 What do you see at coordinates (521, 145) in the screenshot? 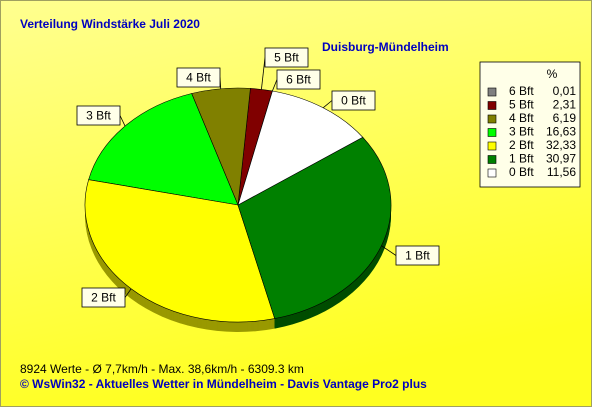
I see `legend-label: 2 Bft` at bounding box center [521, 145].